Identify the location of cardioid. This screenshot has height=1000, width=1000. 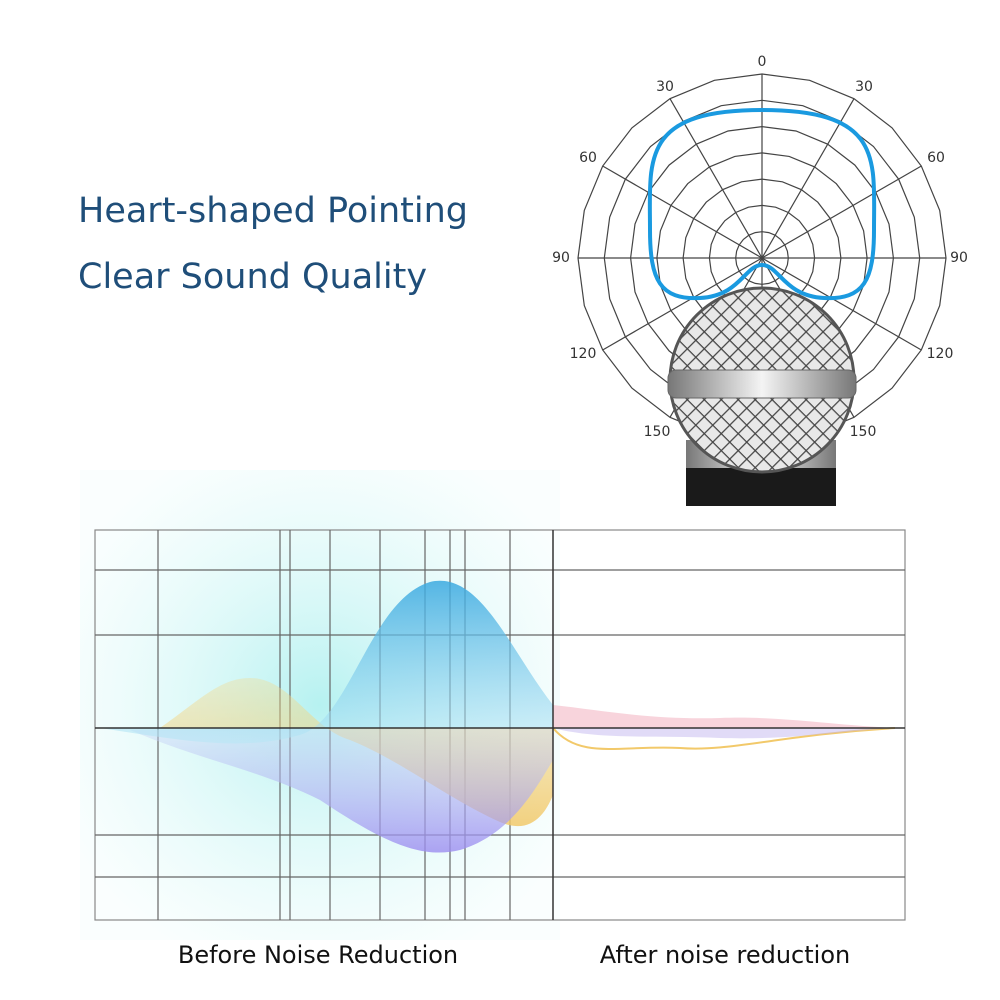
(762, 204).